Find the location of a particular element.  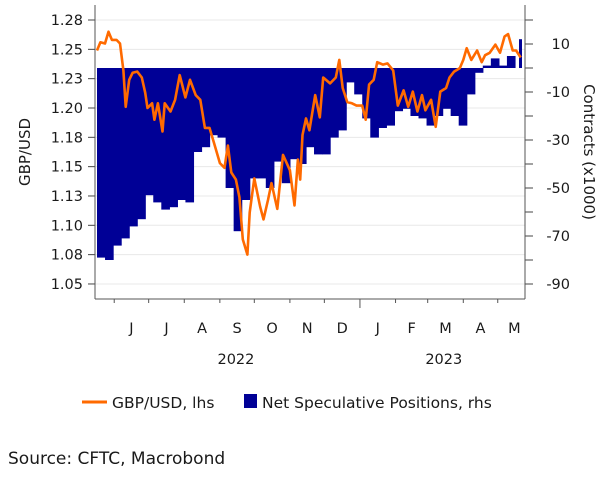

y-left-tick-label: 1.05 is located at coordinates (67, 285).